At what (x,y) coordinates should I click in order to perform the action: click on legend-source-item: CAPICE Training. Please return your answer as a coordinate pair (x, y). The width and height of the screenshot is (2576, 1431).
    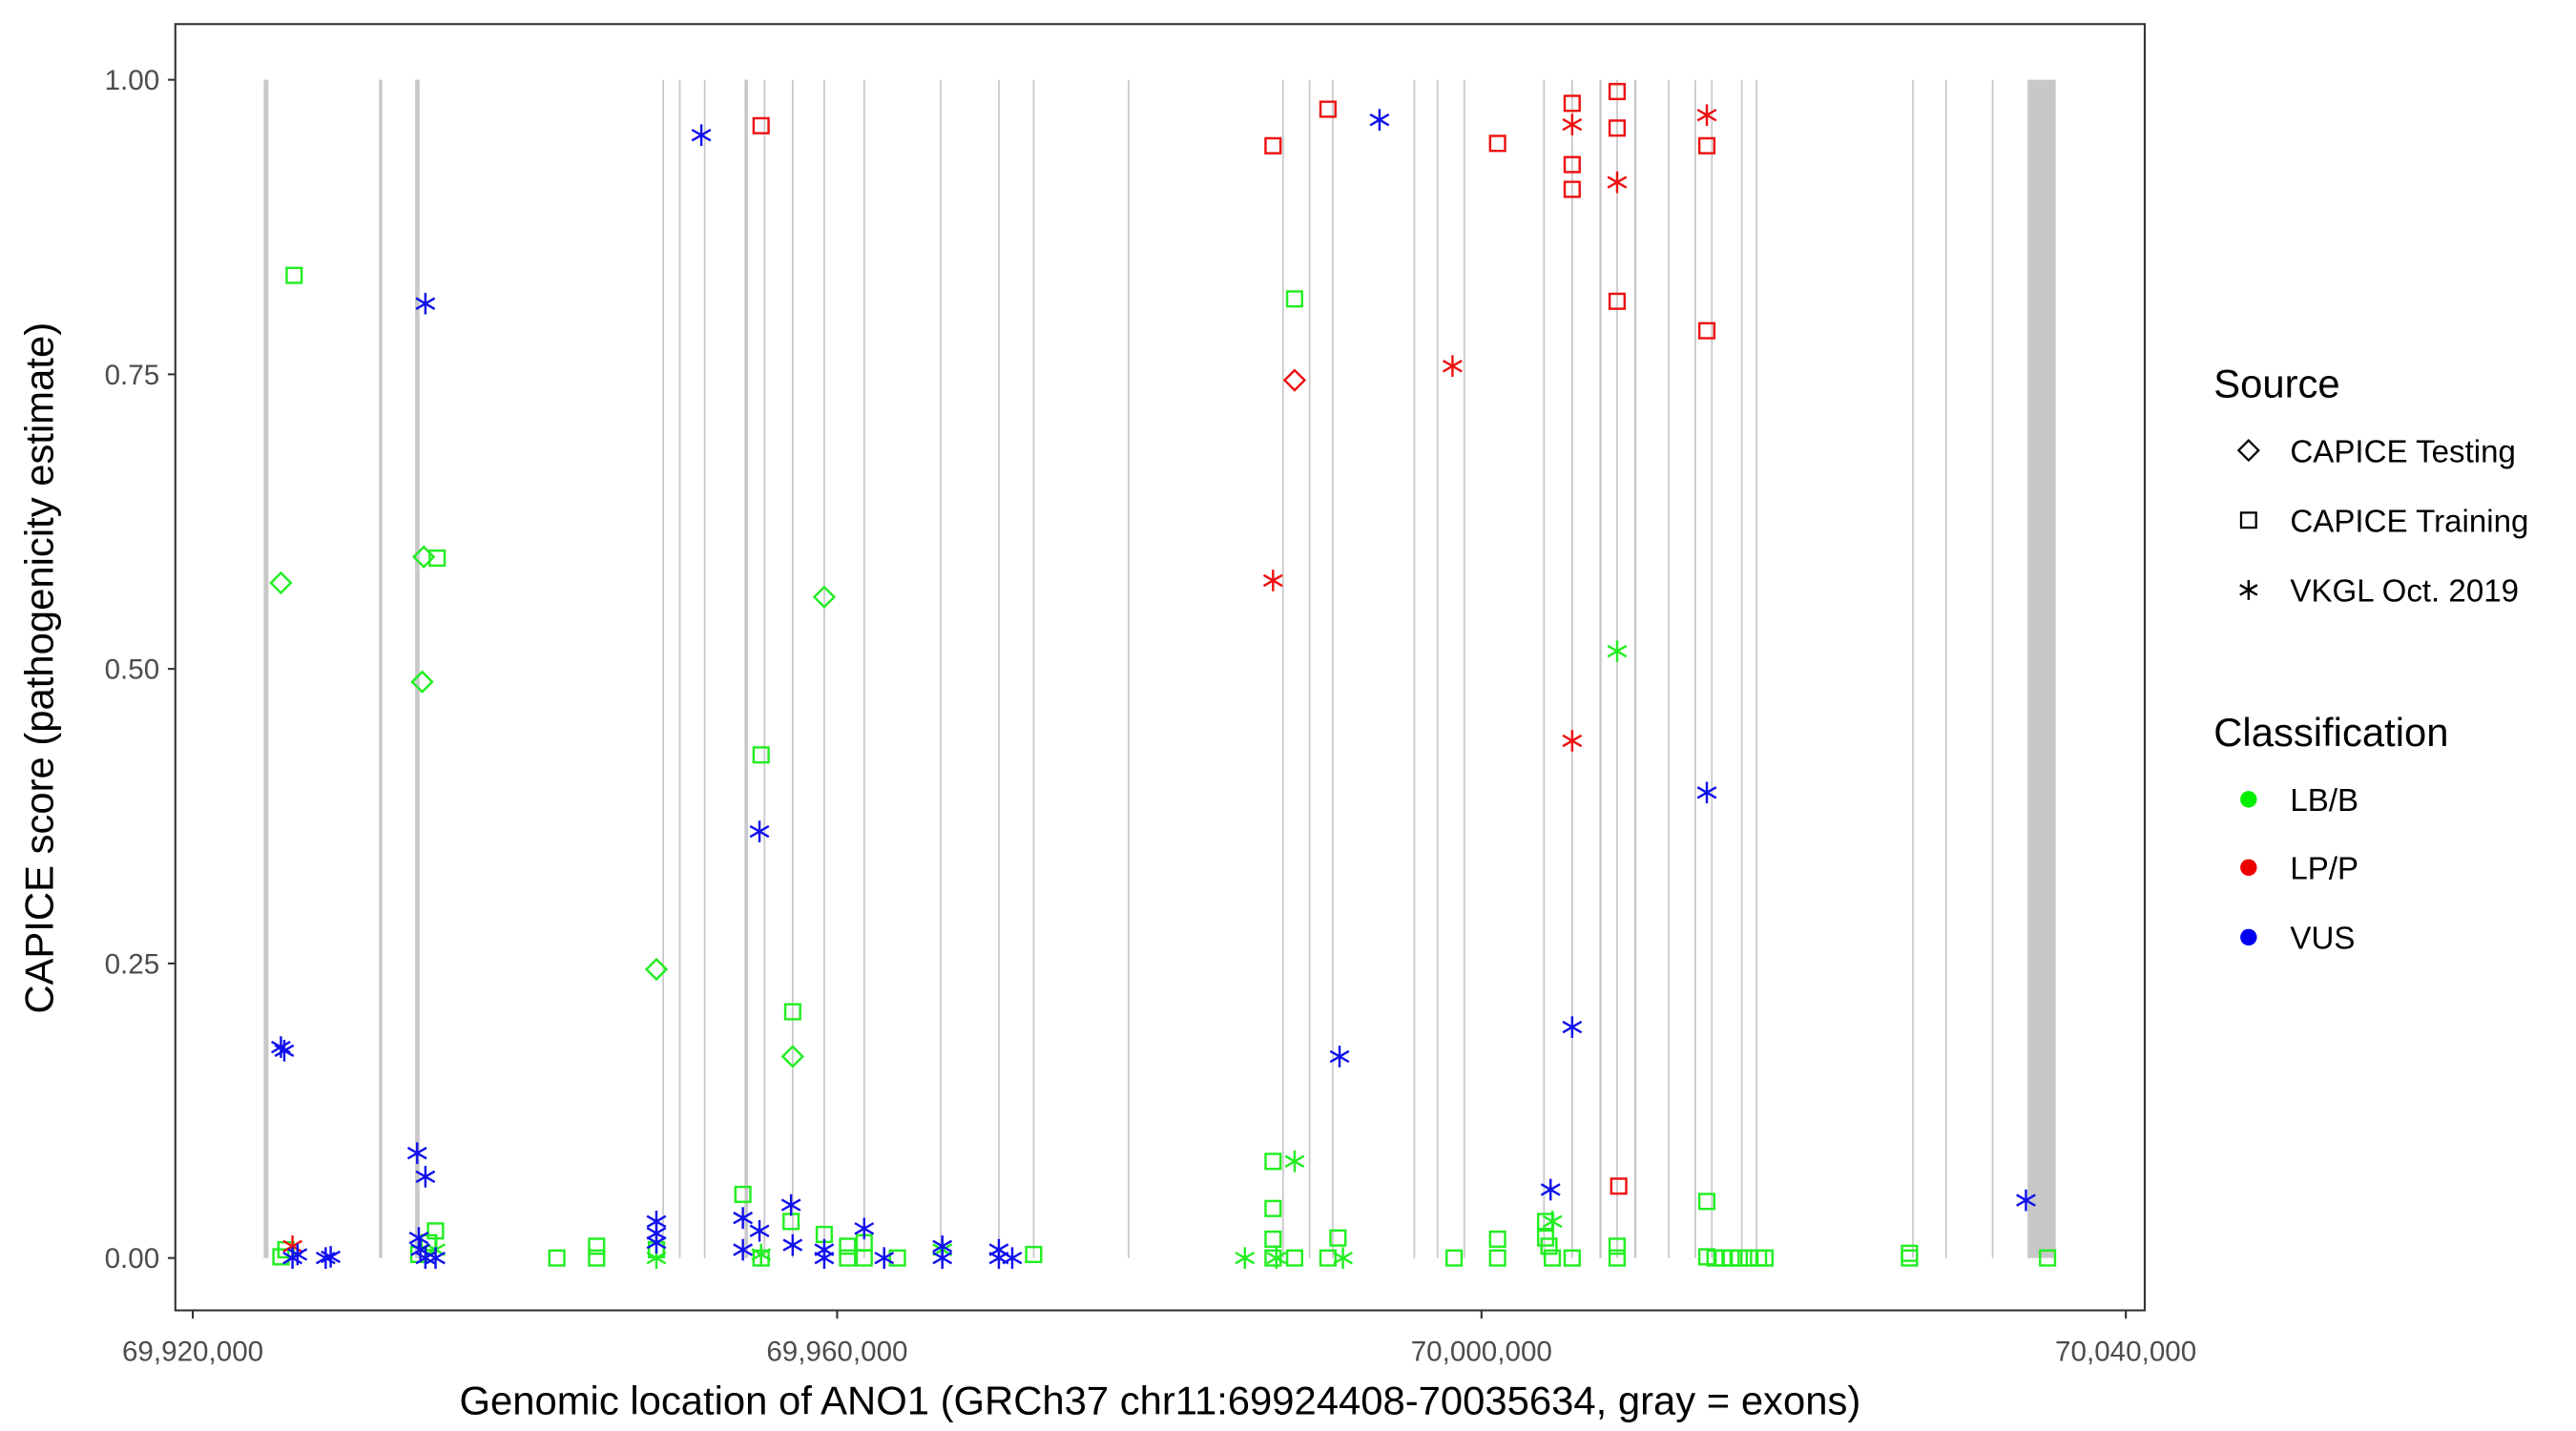
    Looking at the image, I should click on (2409, 521).